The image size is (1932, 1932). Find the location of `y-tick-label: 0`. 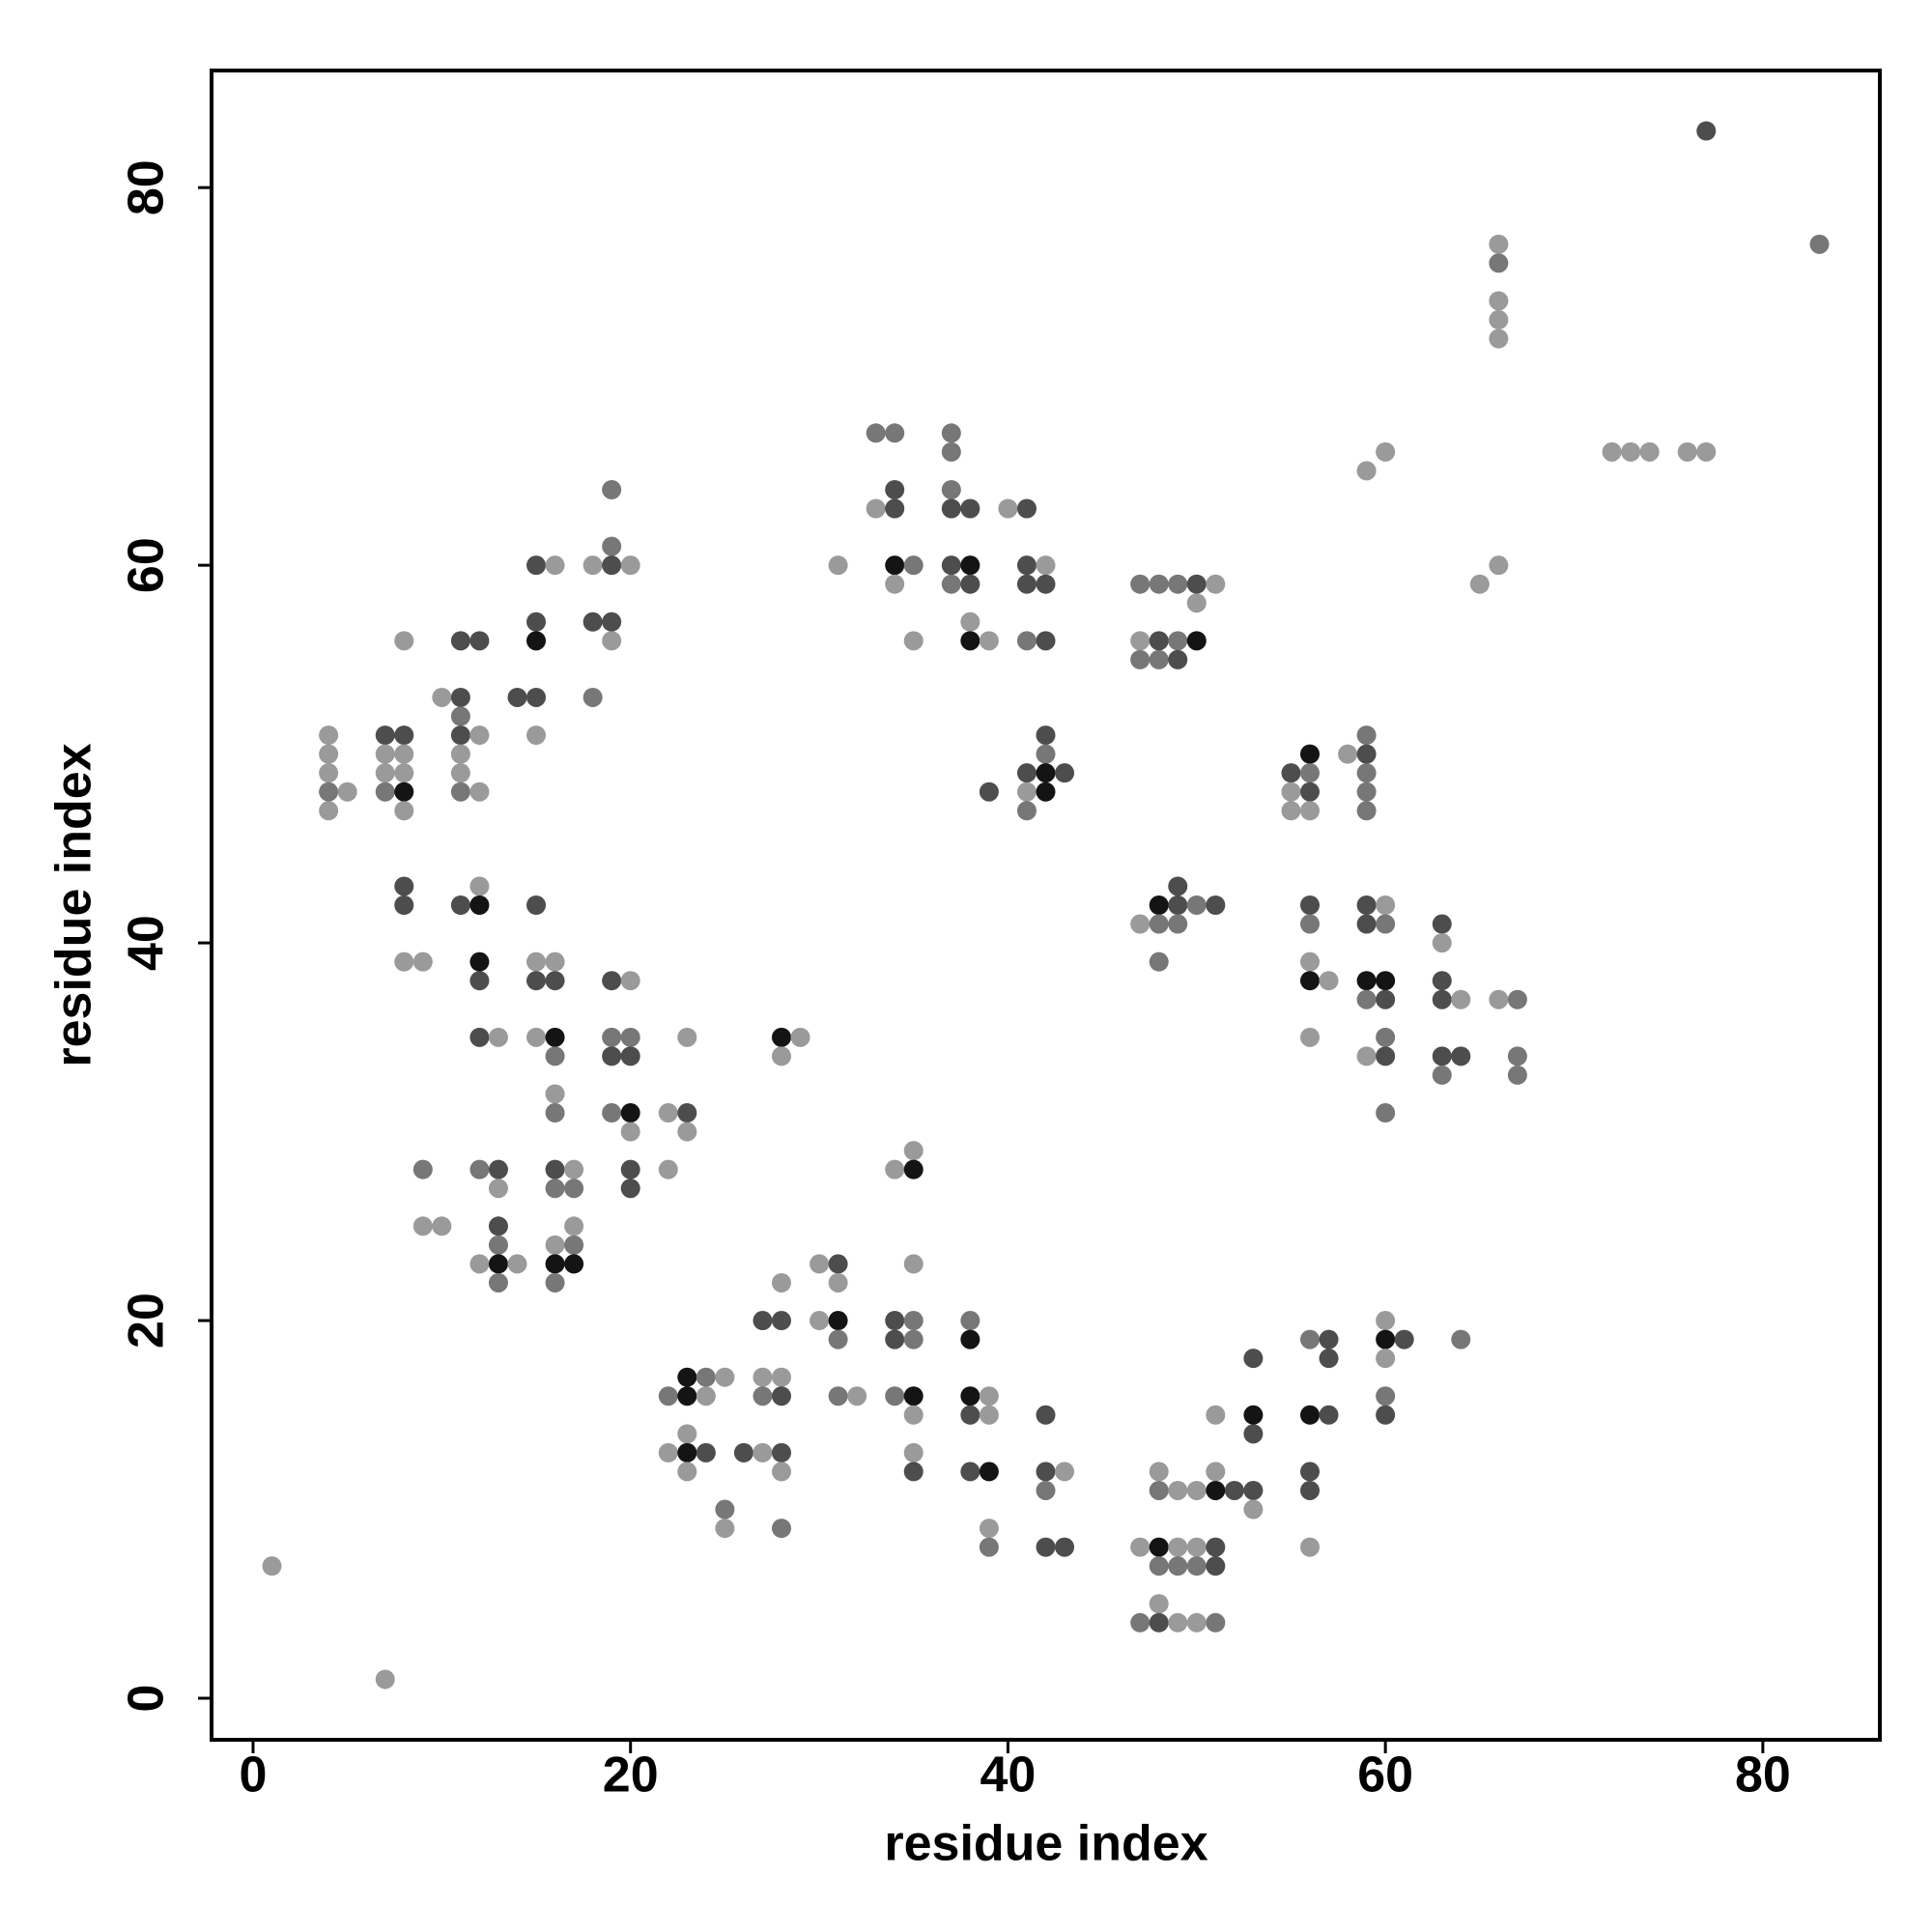

y-tick-label: 0 is located at coordinates (147, 1699).